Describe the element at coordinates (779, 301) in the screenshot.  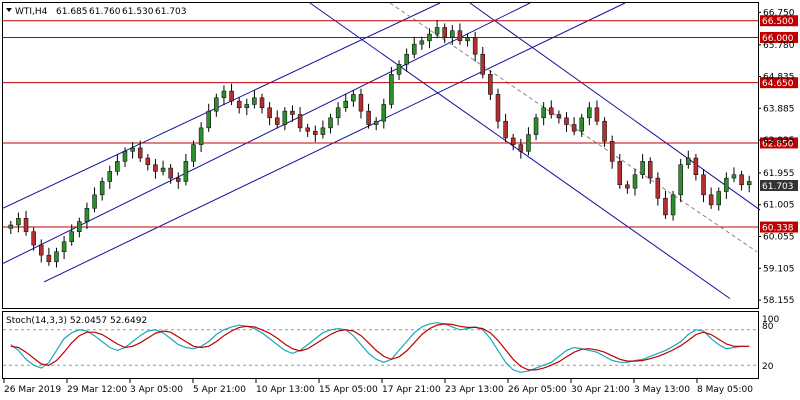
I see `price-tick-label: 58.155` at that location.